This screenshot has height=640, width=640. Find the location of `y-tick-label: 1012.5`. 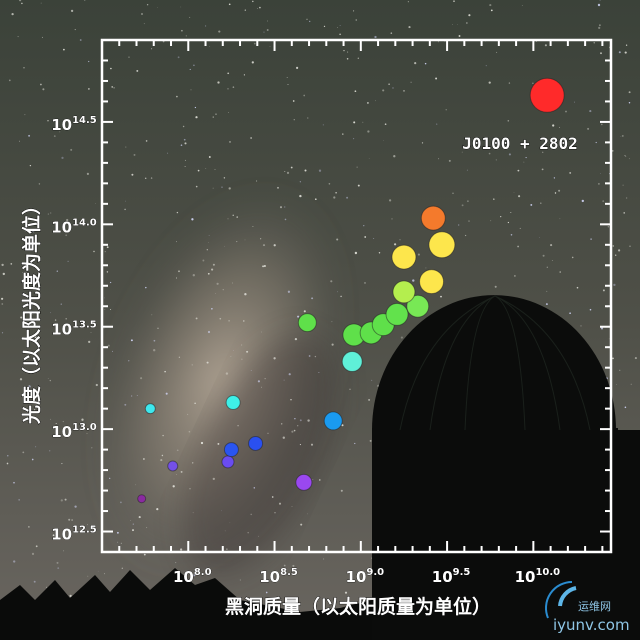

y-tick-label: 1012.5 is located at coordinates (74, 534).